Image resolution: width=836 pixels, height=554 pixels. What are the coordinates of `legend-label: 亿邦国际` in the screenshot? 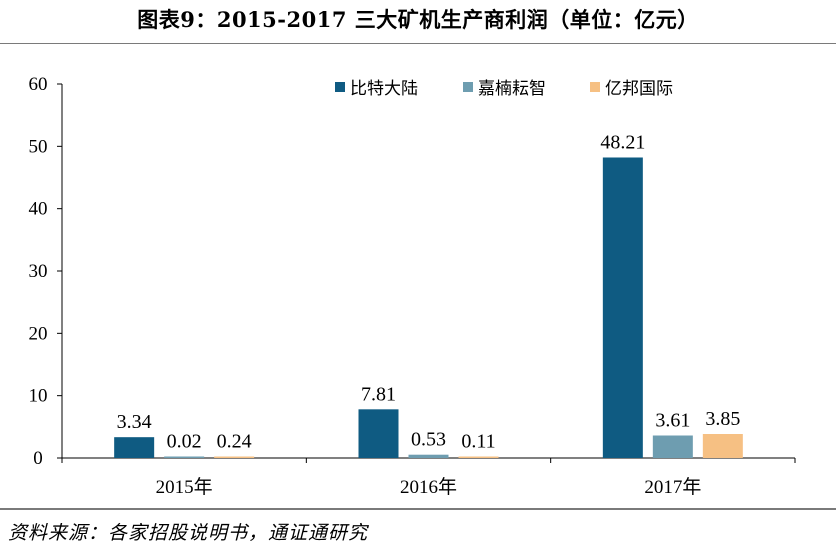 It's located at (639, 89).